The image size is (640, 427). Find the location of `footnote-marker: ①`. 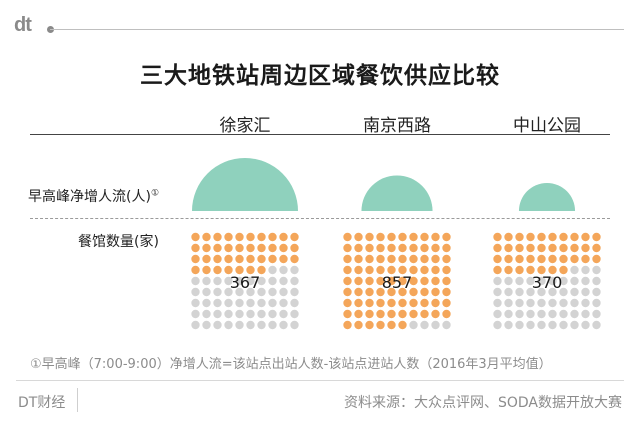

footnote-marker: ① is located at coordinates (155, 193).